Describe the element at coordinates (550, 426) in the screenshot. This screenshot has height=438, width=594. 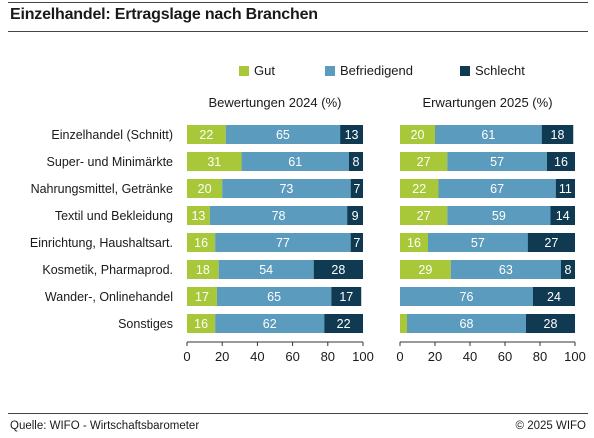
I see `copyright-note: © 2025 WIFO` at that location.